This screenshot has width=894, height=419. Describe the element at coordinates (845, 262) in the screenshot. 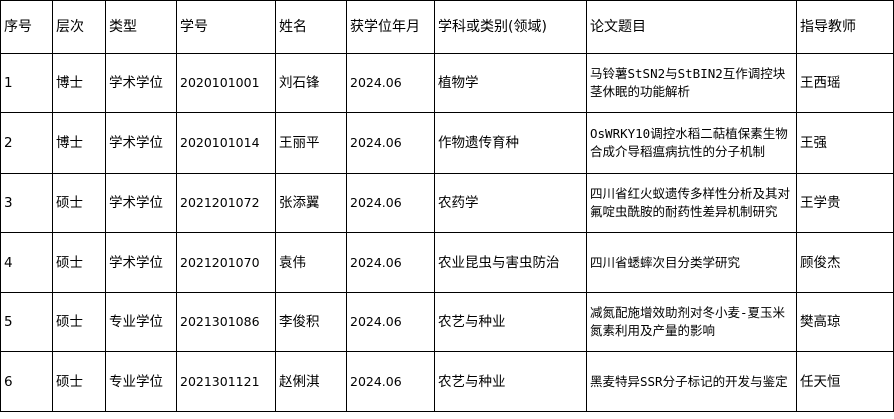

I see `cell: 顾俊杰` at that location.